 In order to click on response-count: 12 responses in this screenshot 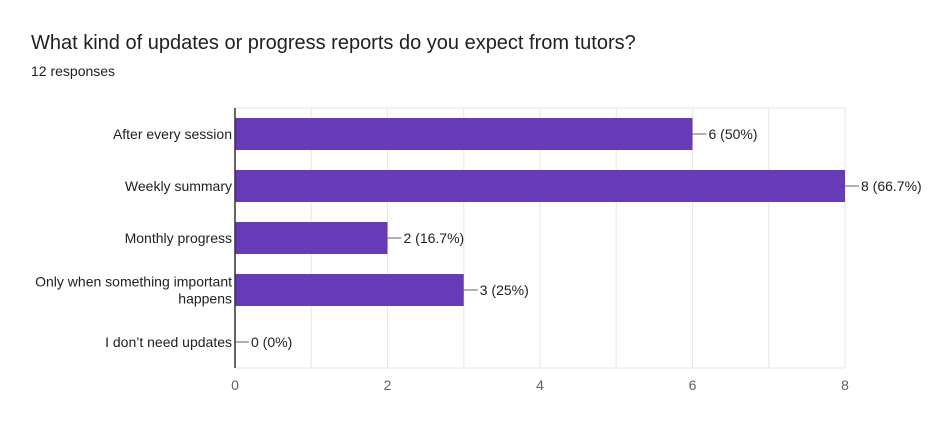, I will do `click(73, 71)`.